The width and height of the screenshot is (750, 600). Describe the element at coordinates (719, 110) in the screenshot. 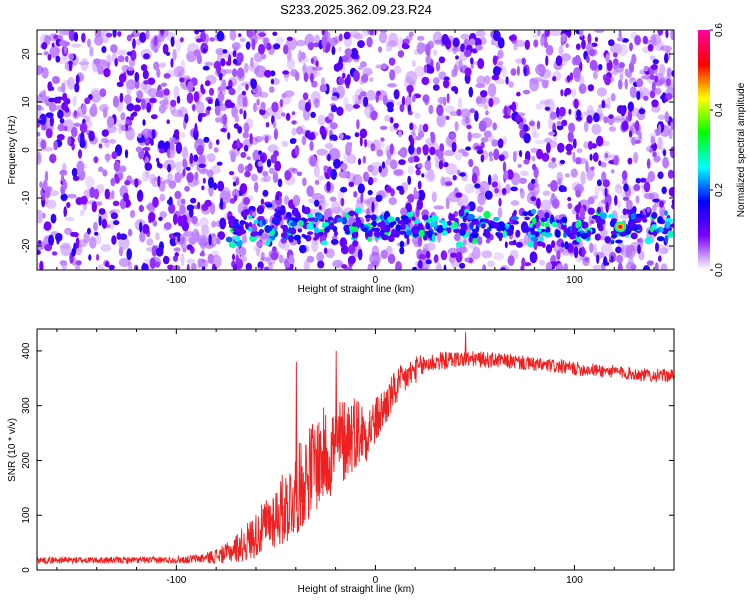

I see `colorbar-tick-label: 0.4` at that location.